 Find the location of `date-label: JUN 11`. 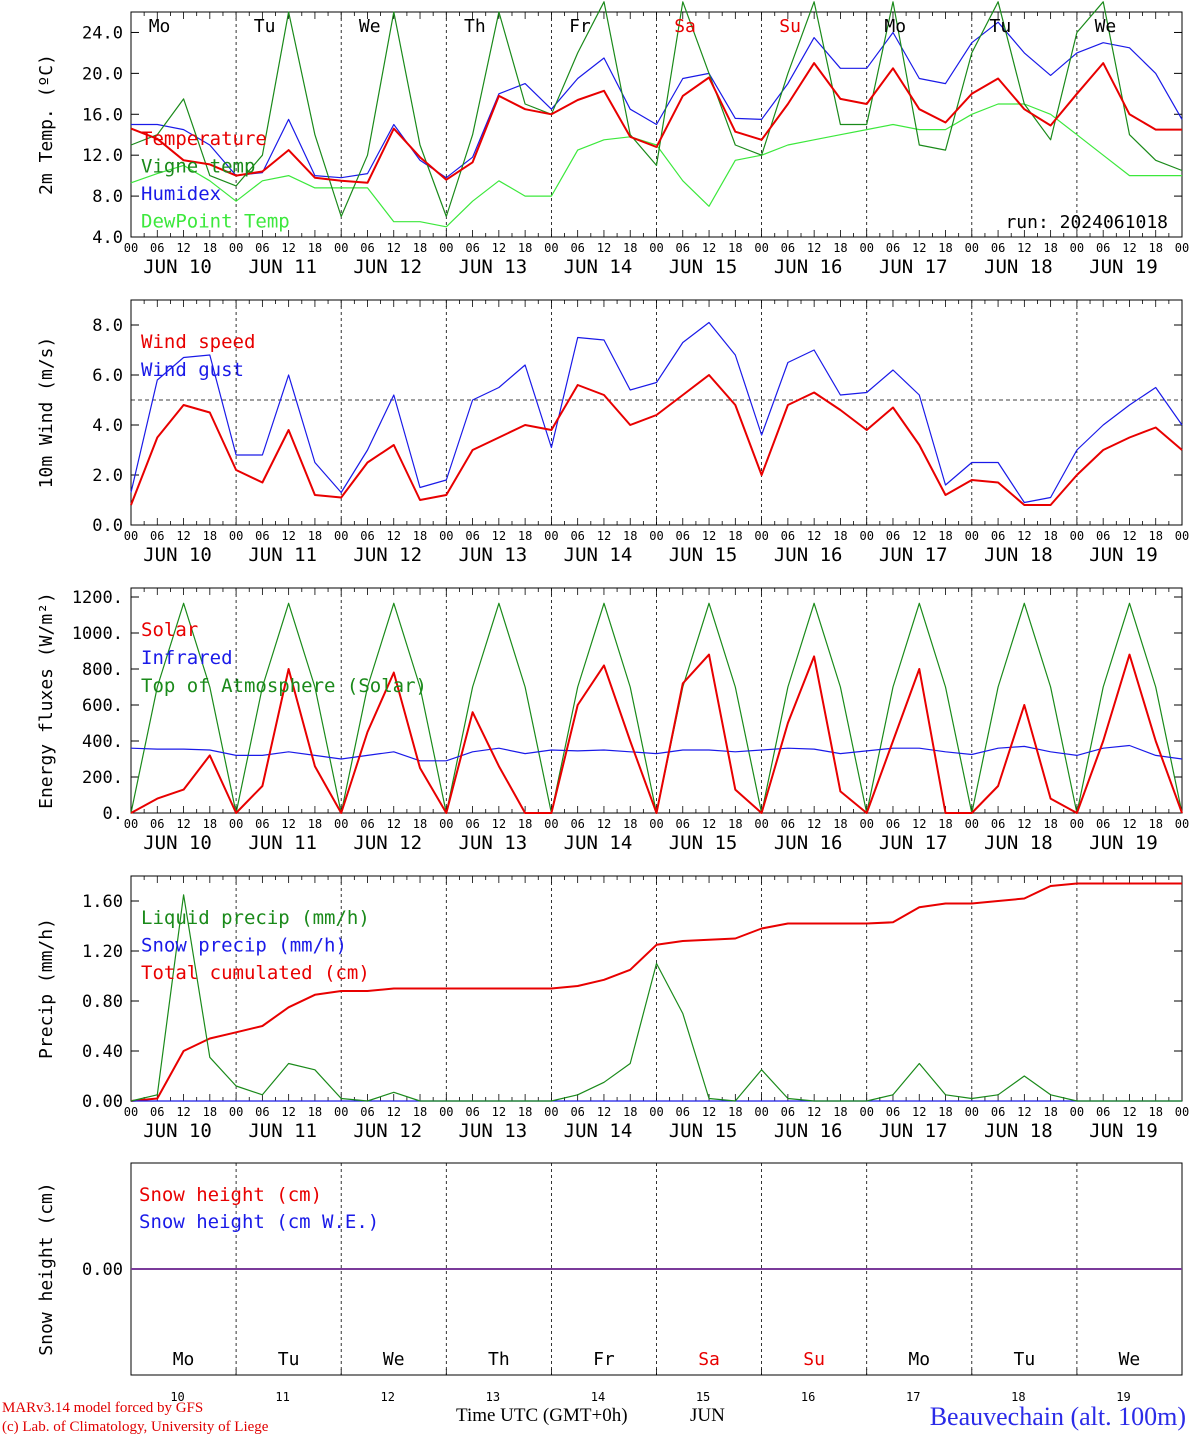

date-label: JUN 11 is located at coordinates (282, 843).